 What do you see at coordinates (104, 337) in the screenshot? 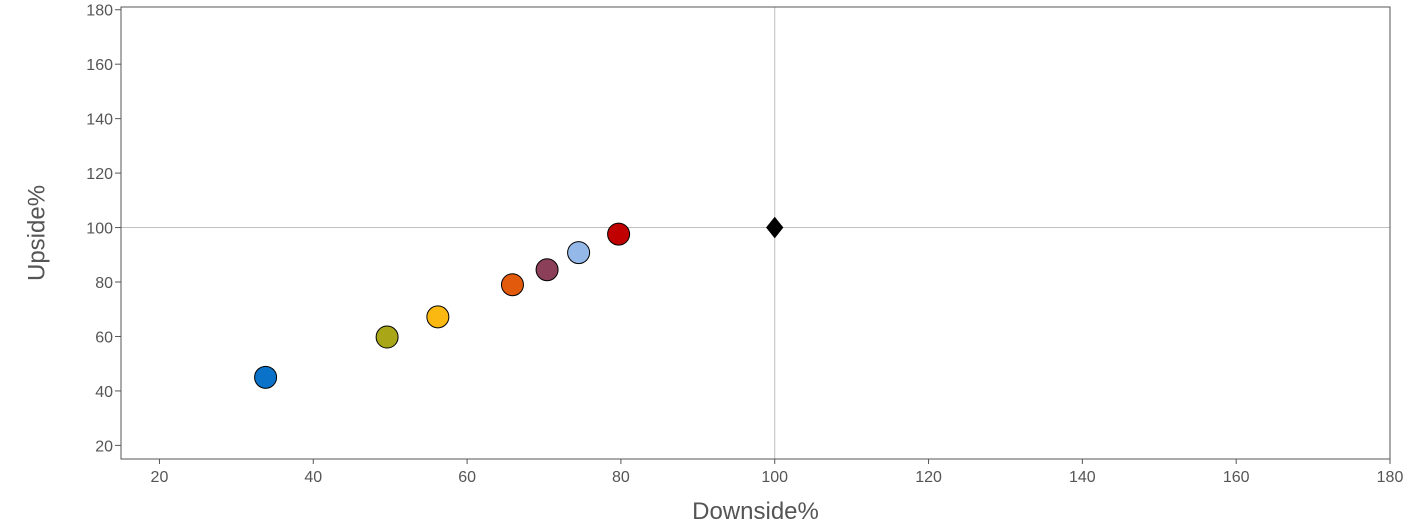
I see `y-tick-label: 60` at bounding box center [104, 337].